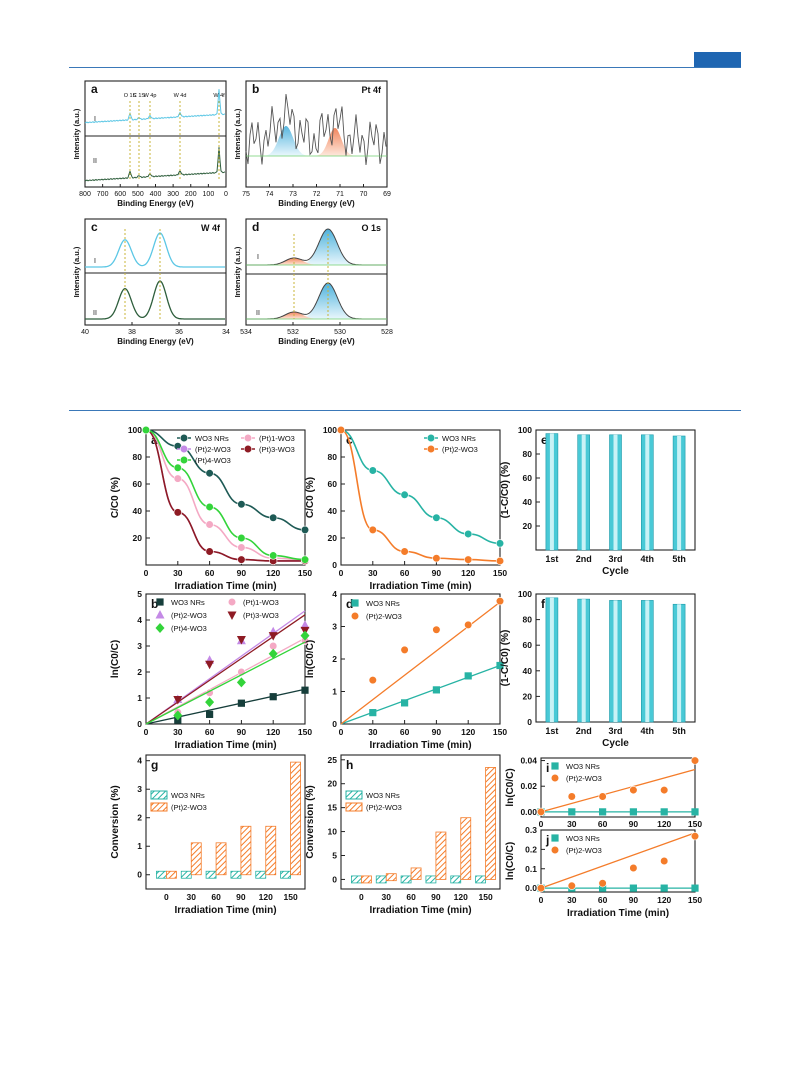  I want to click on legend-marker-c, so click(431, 449).